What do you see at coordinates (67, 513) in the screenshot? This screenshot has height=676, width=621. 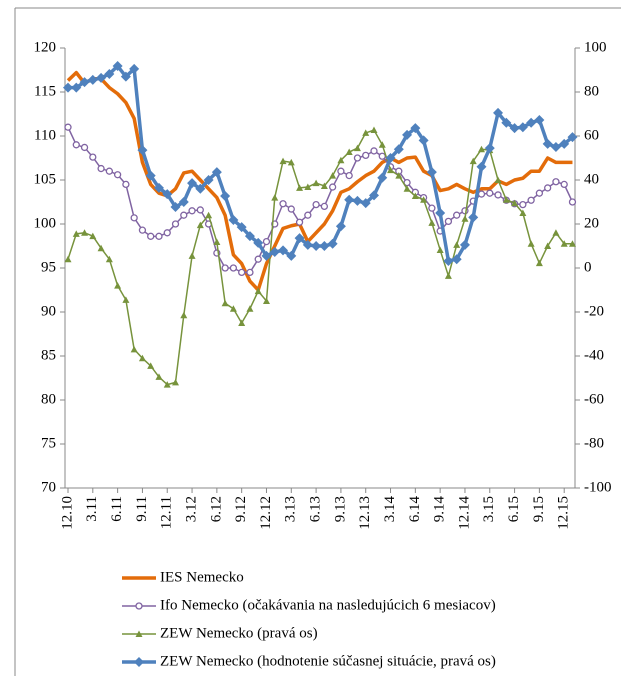 I see `x-tick-label: 12.10` at bounding box center [67, 513].